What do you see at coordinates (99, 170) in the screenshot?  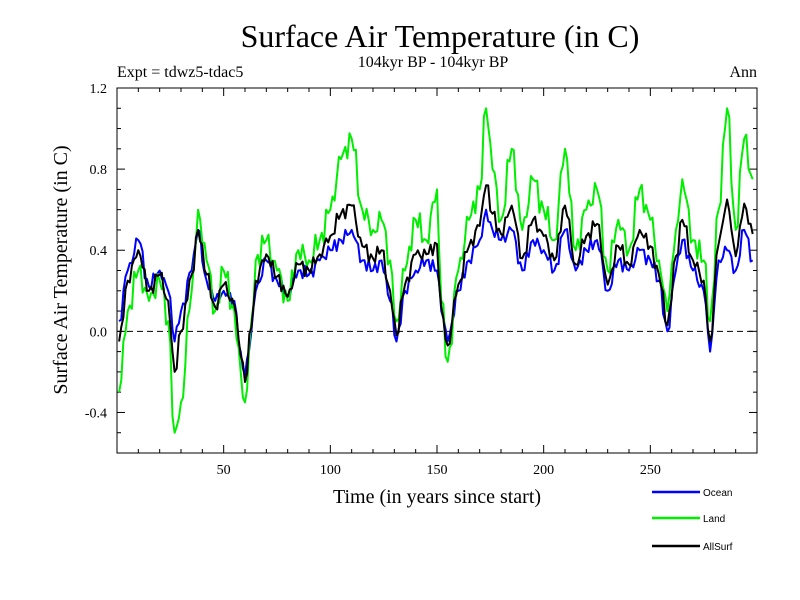 I see `y-tick-label: 0.8` at bounding box center [99, 170].